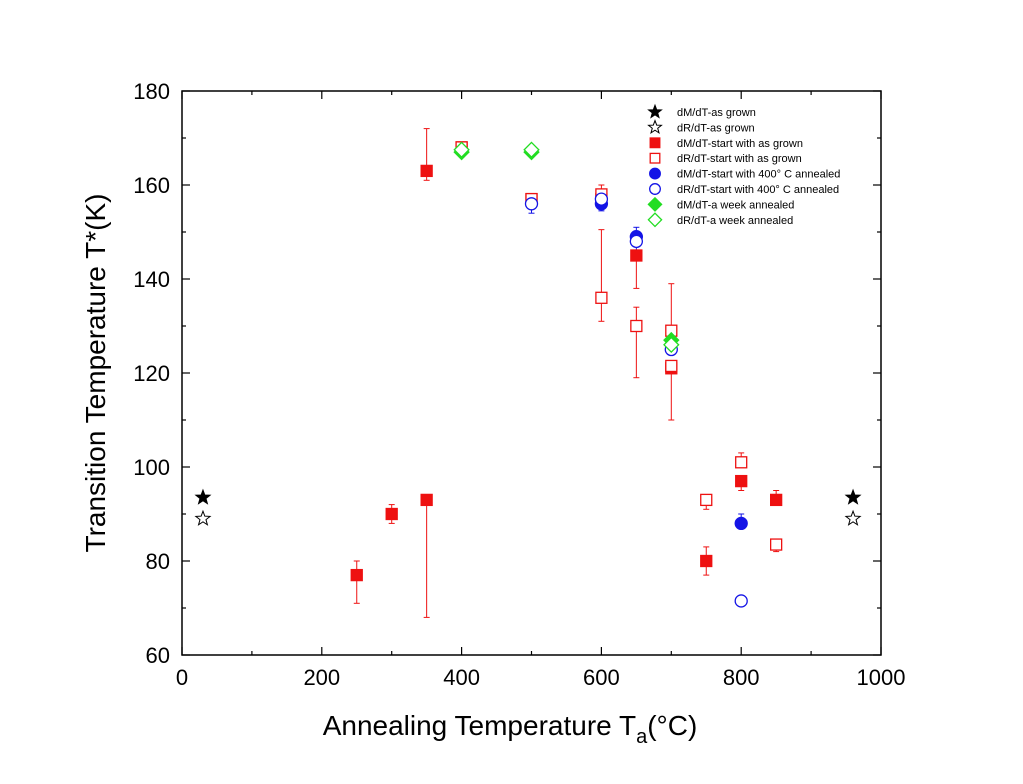 The width and height of the screenshot is (1023, 784). I want to click on x-tick-label: 400, so click(461, 677).